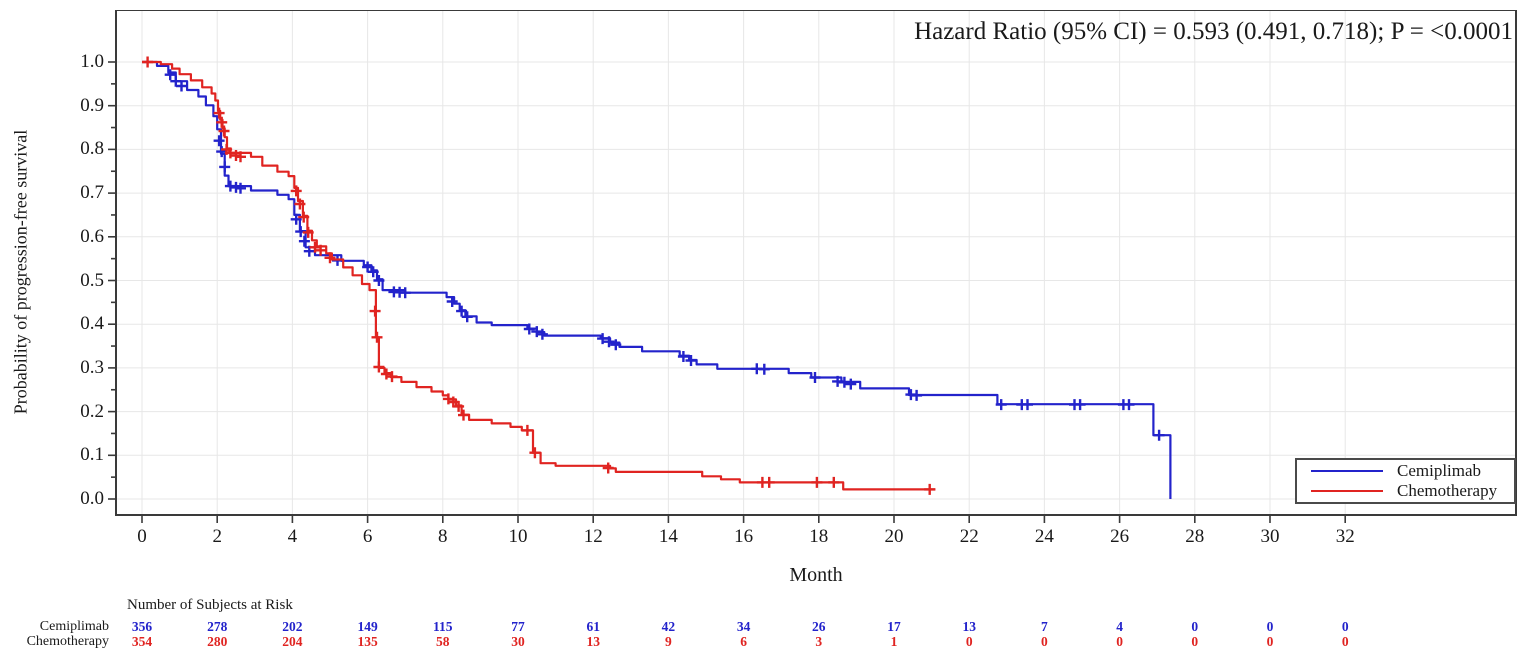 Image resolution: width=1530 pixels, height=661 pixels. What do you see at coordinates (142, 536) in the screenshot?
I see `x-tick-label: 0` at bounding box center [142, 536].